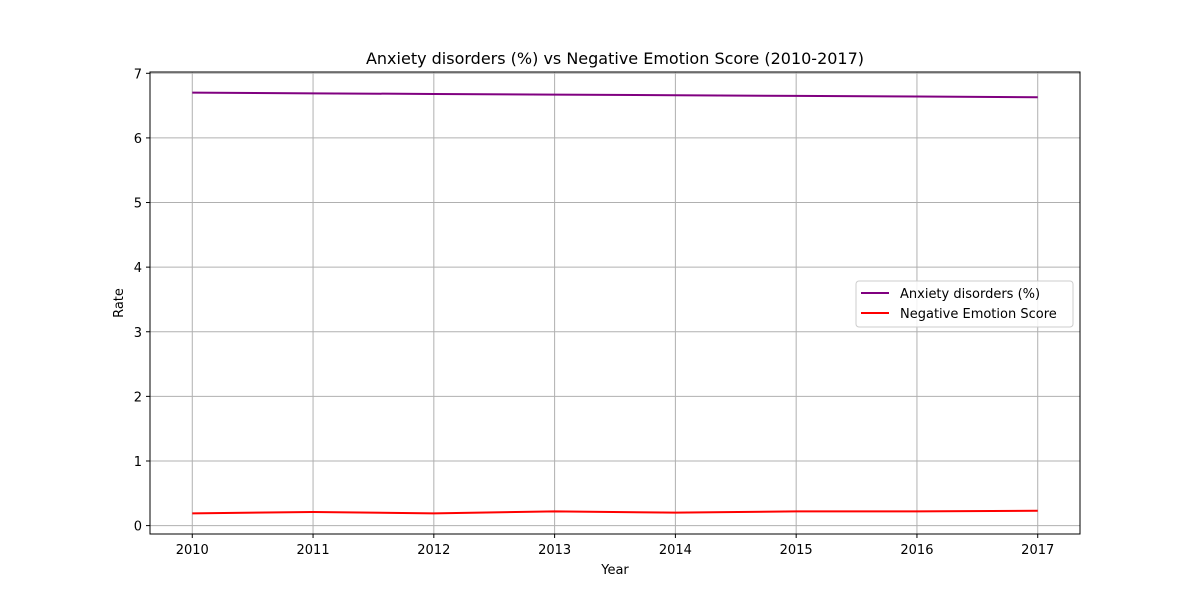 The width and height of the screenshot is (1200, 605). Describe the element at coordinates (119, 303) in the screenshot. I see `y-axis-title: Rate` at that location.